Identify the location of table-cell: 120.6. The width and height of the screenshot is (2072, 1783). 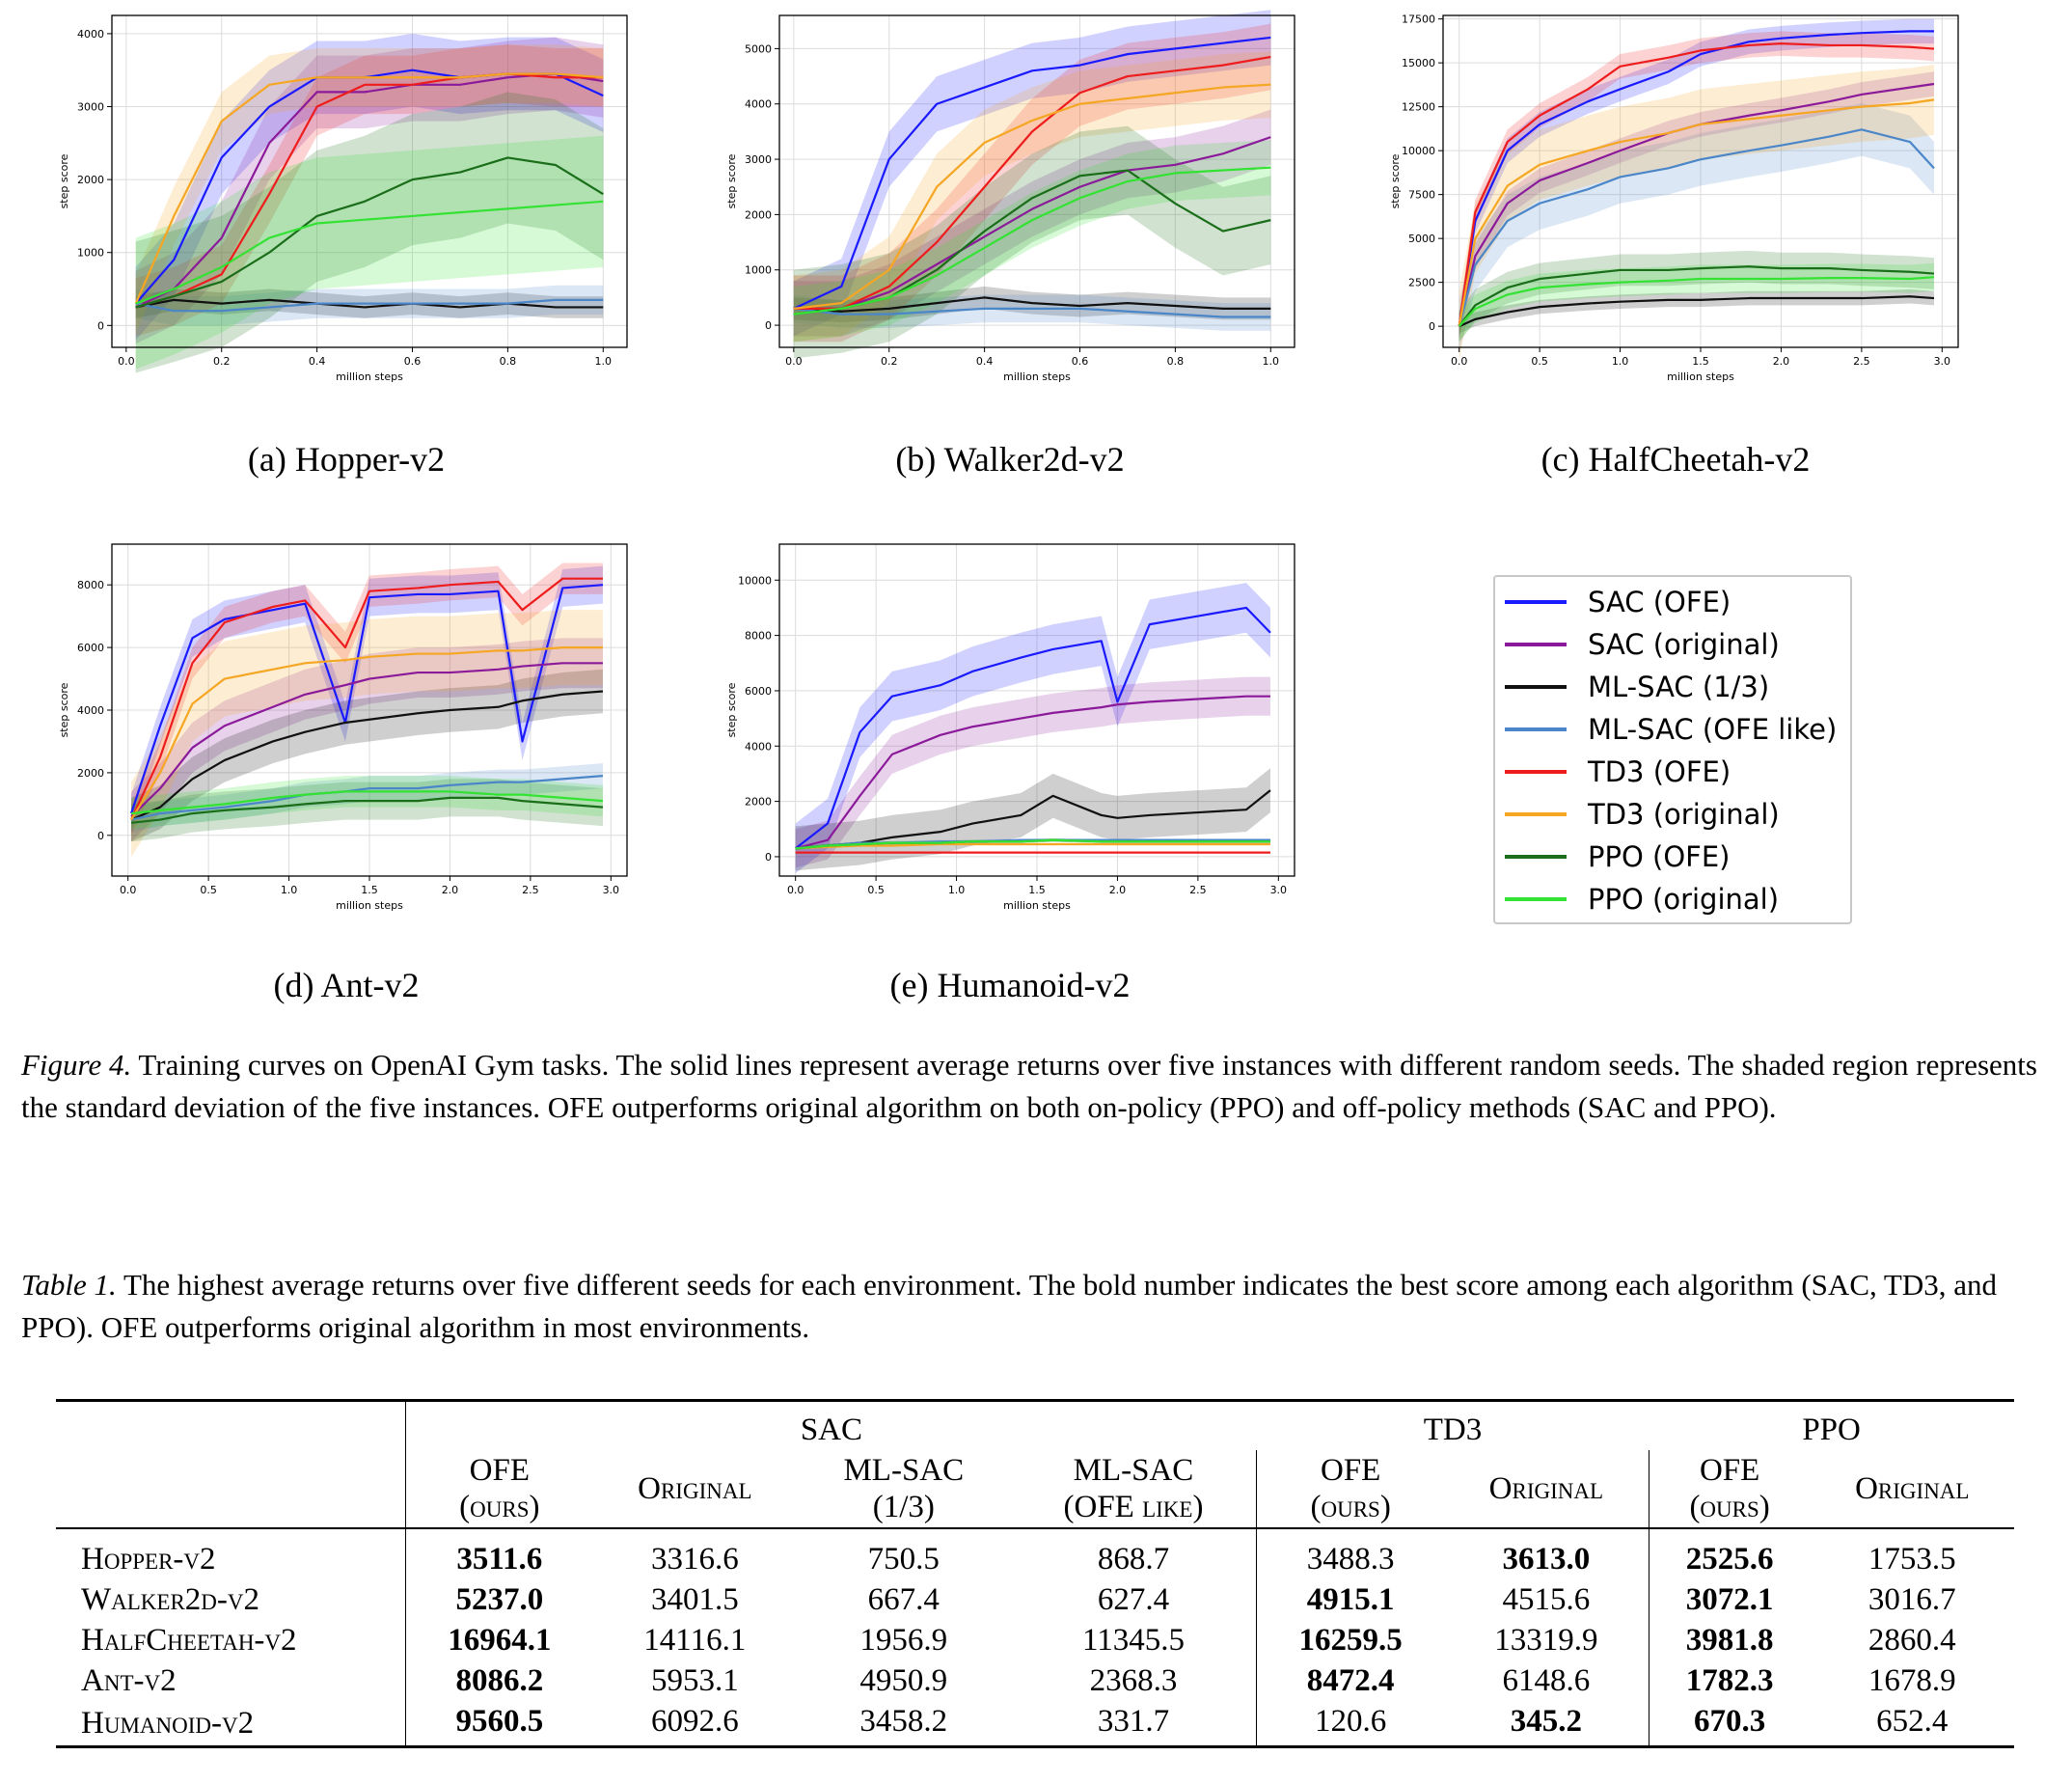
(1350, 1724).